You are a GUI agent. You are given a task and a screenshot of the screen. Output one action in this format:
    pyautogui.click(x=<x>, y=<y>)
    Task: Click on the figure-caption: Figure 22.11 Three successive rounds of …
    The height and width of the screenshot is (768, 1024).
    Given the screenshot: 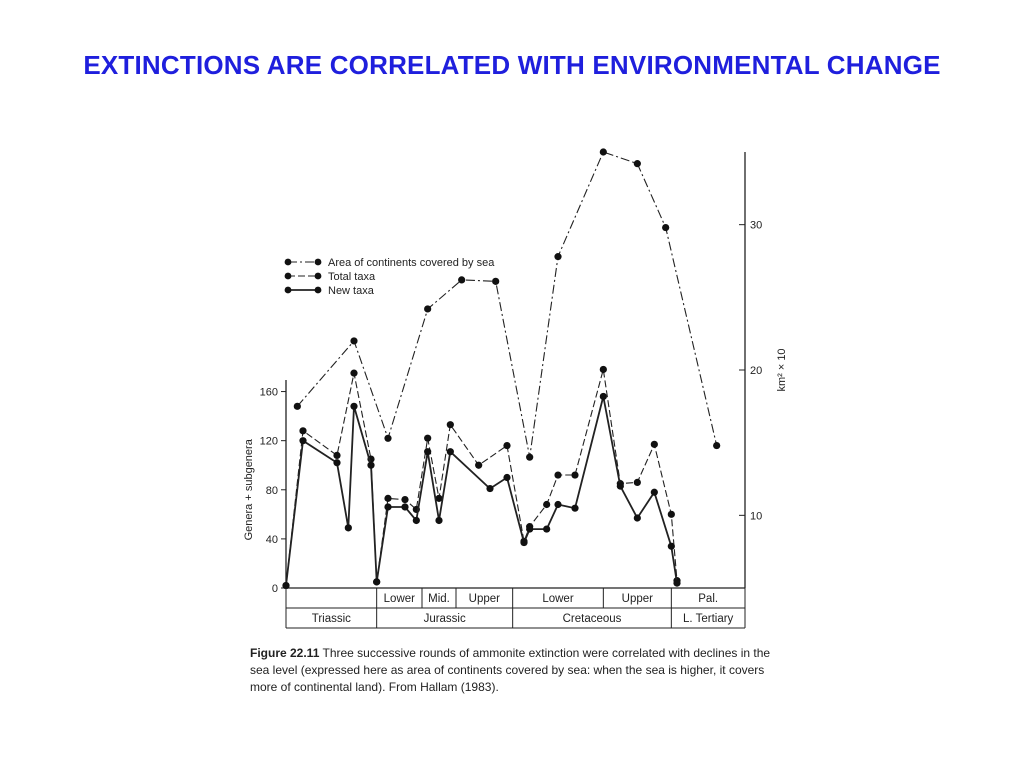 What is the action you would take?
    pyautogui.click(x=520, y=670)
    